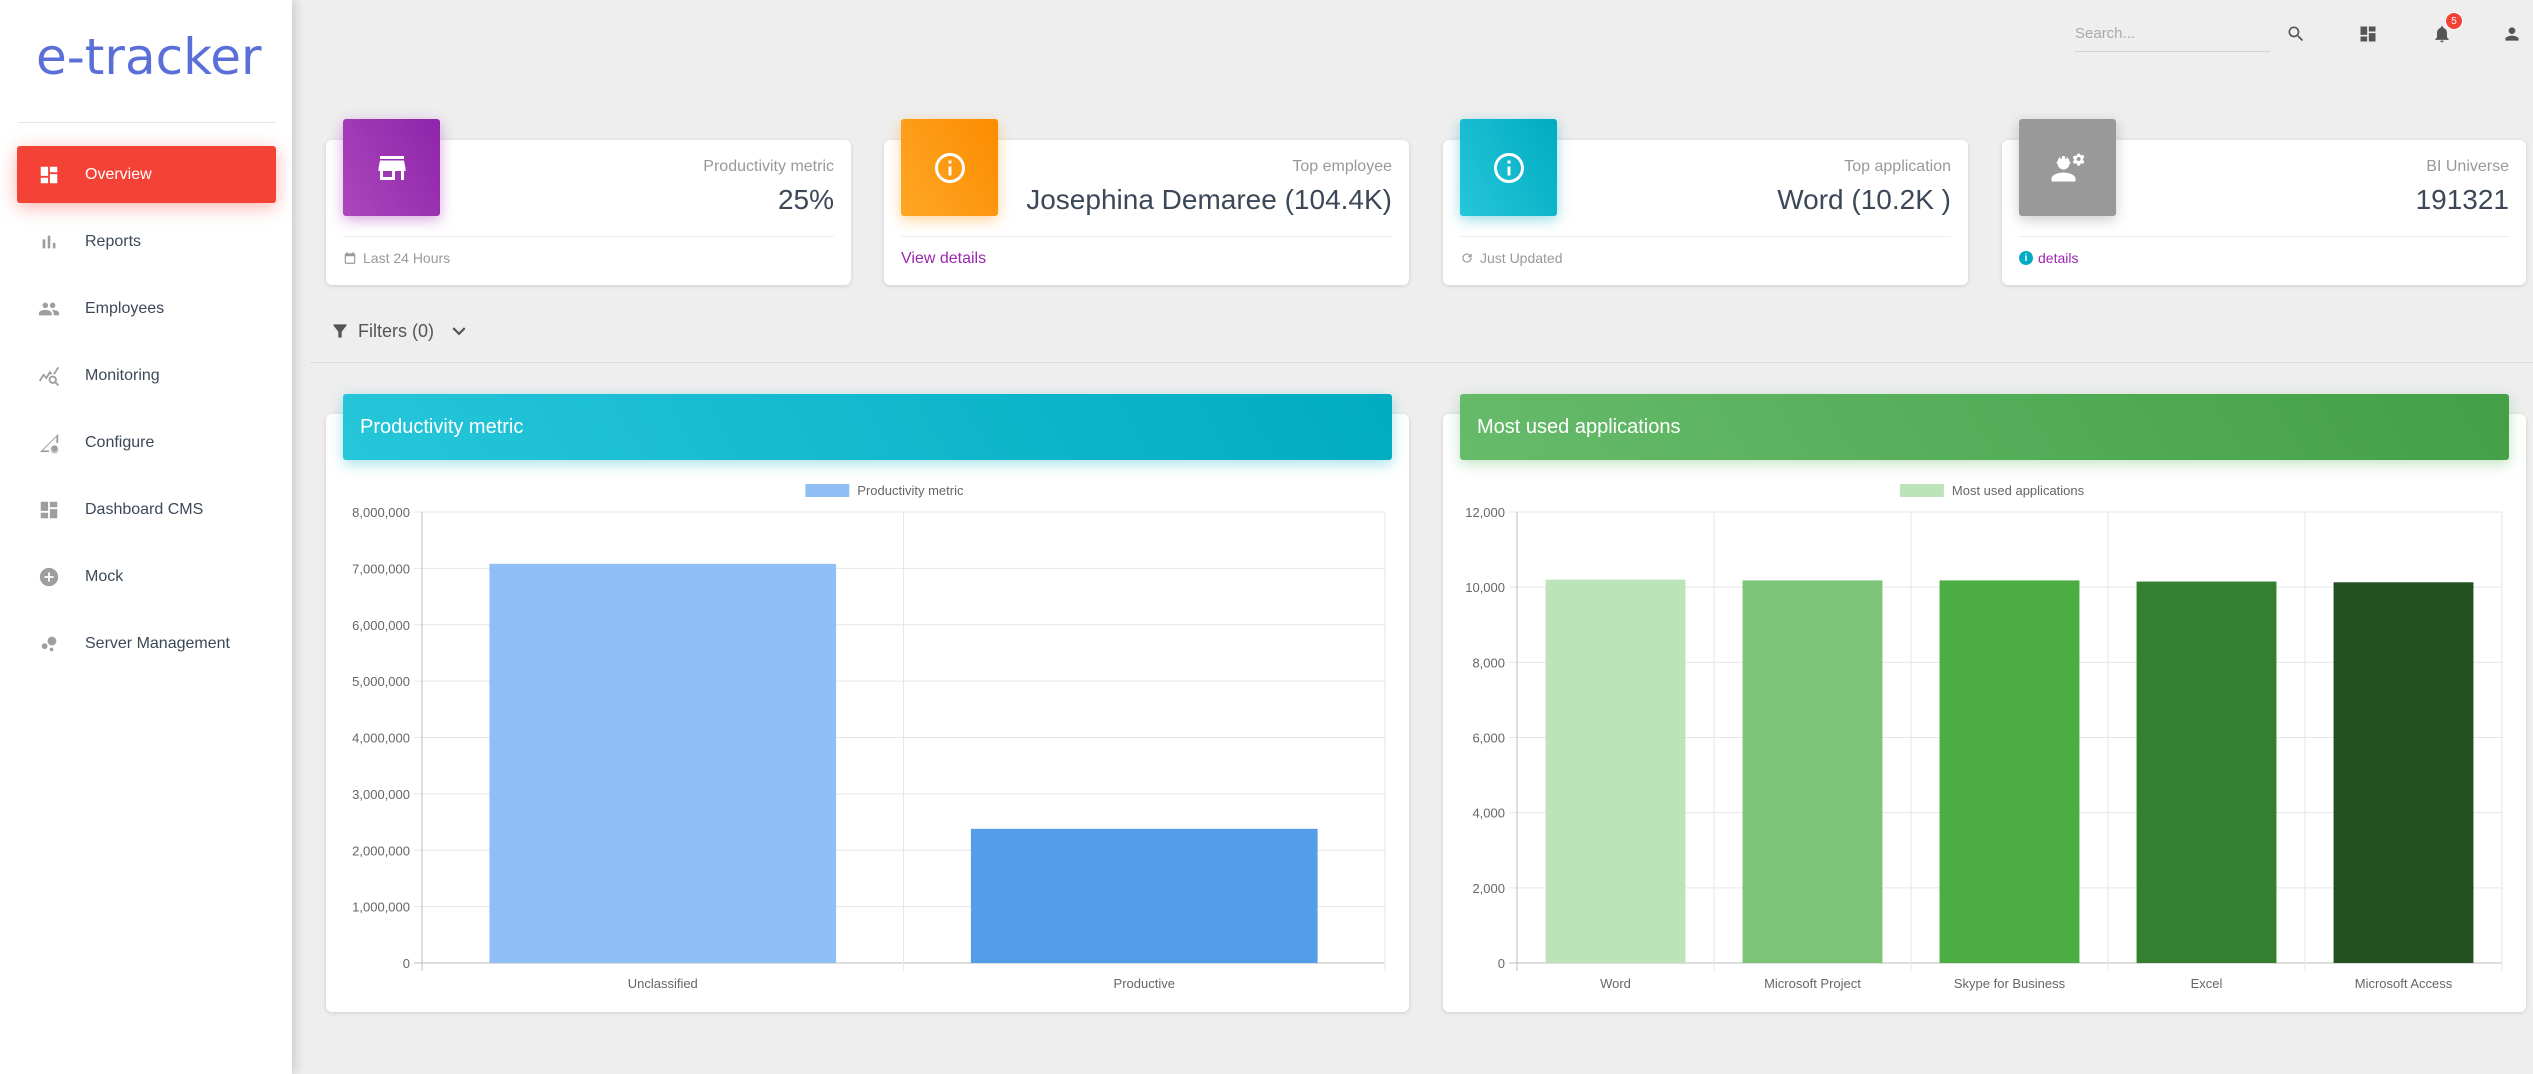  What do you see at coordinates (407, 258) in the screenshot?
I see `stat-footer-text: Last 24 Hours` at bounding box center [407, 258].